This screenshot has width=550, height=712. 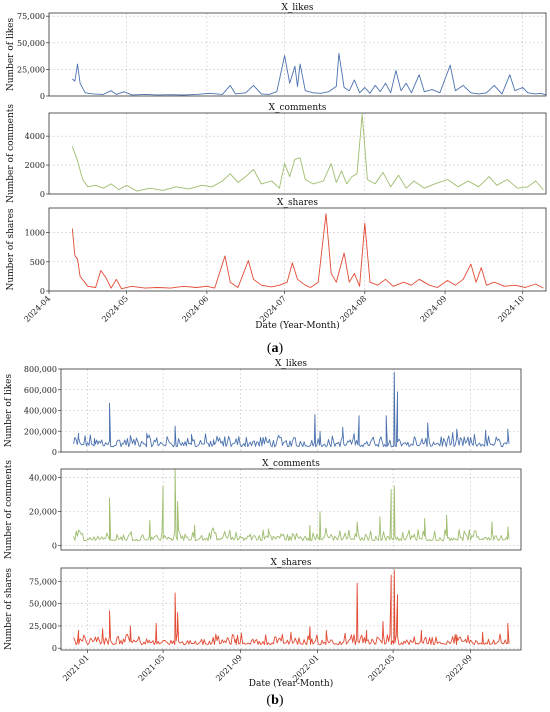 I want to click on y-tick-label: 600,000, so click(x=40, y=390).